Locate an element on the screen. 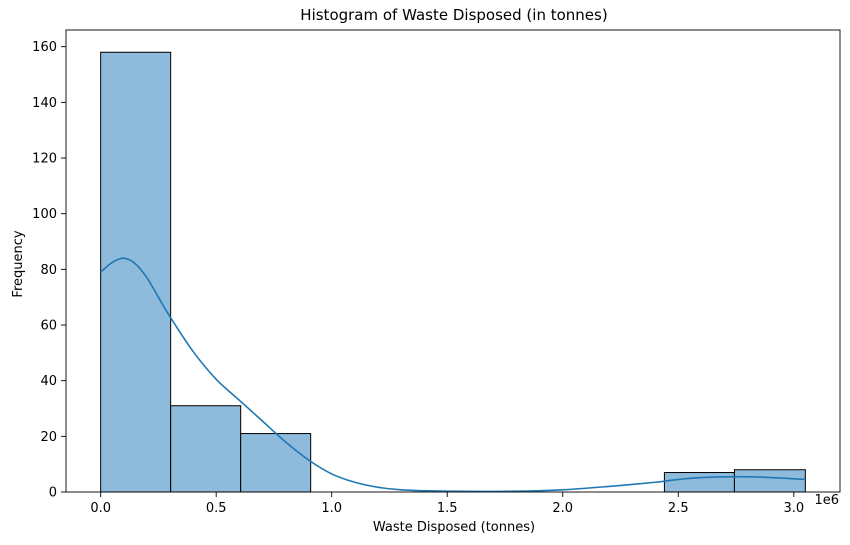  x-tick-label: 1.0 is located at coordinates (331, 508).